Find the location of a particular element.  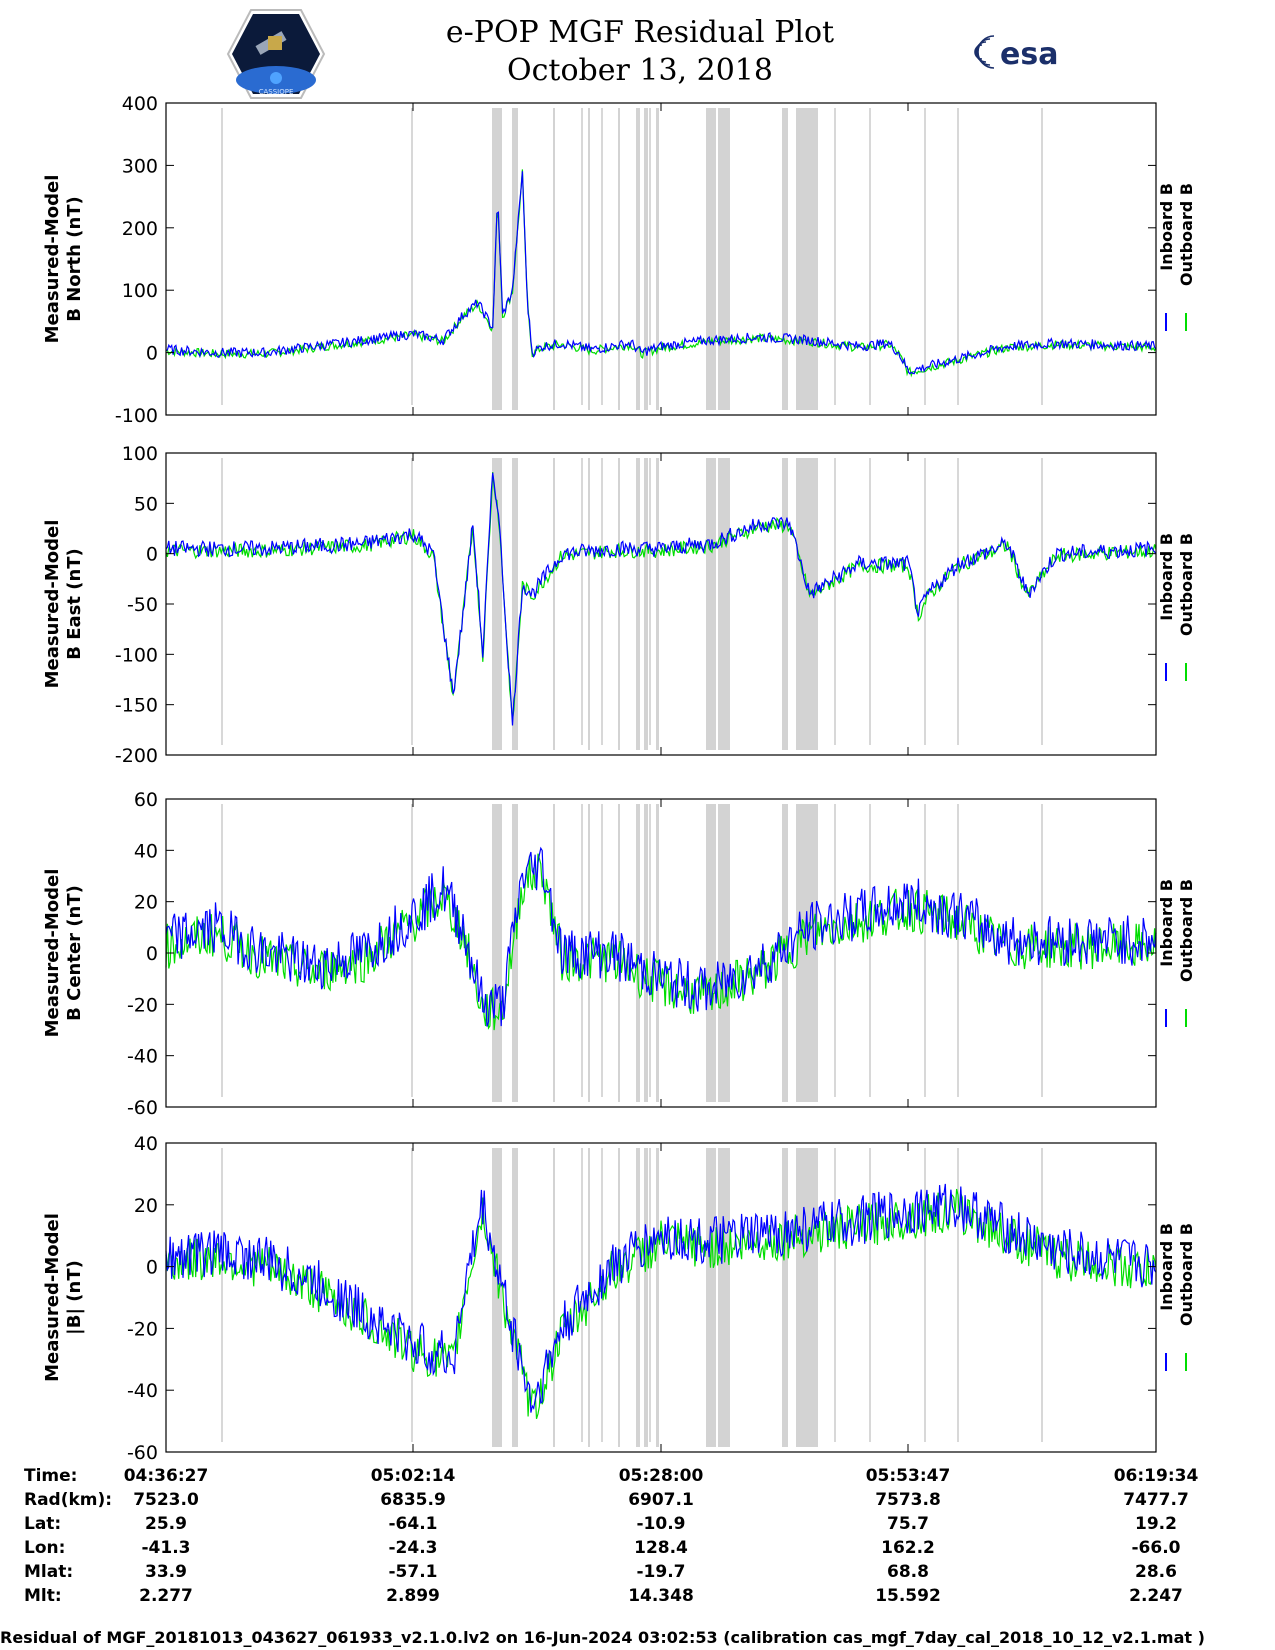

orbit-row-value: 128.4 is located at coordinates (661, 1548).